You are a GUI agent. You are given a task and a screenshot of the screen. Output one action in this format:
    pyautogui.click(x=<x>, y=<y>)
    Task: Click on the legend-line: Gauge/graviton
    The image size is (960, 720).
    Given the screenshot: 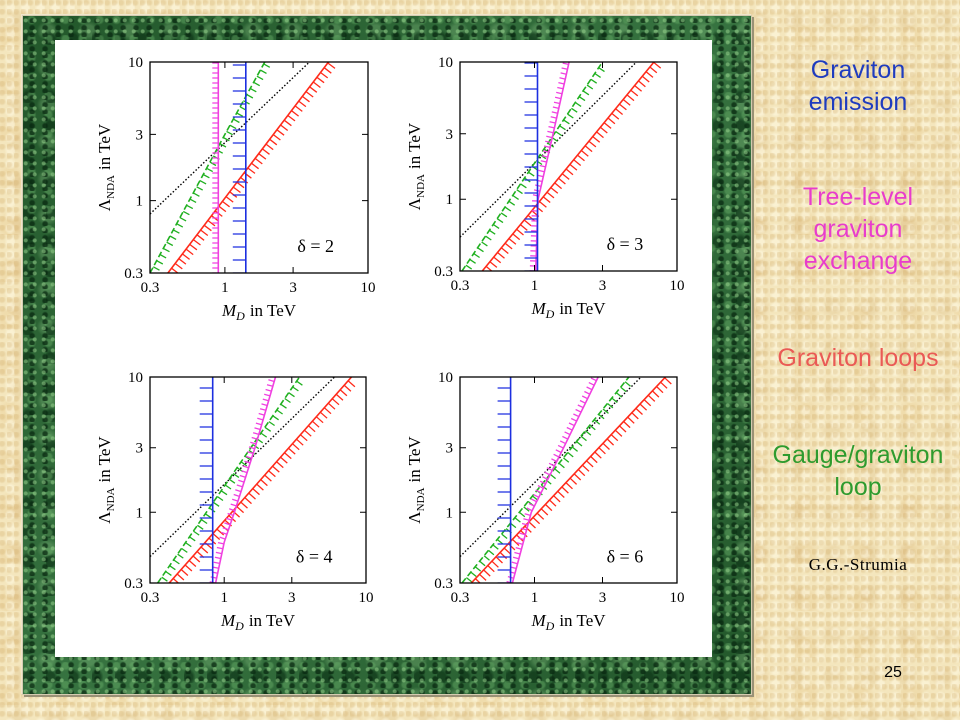 What is the action you would take?
    pyautogui.click(x=858, y=455)
    